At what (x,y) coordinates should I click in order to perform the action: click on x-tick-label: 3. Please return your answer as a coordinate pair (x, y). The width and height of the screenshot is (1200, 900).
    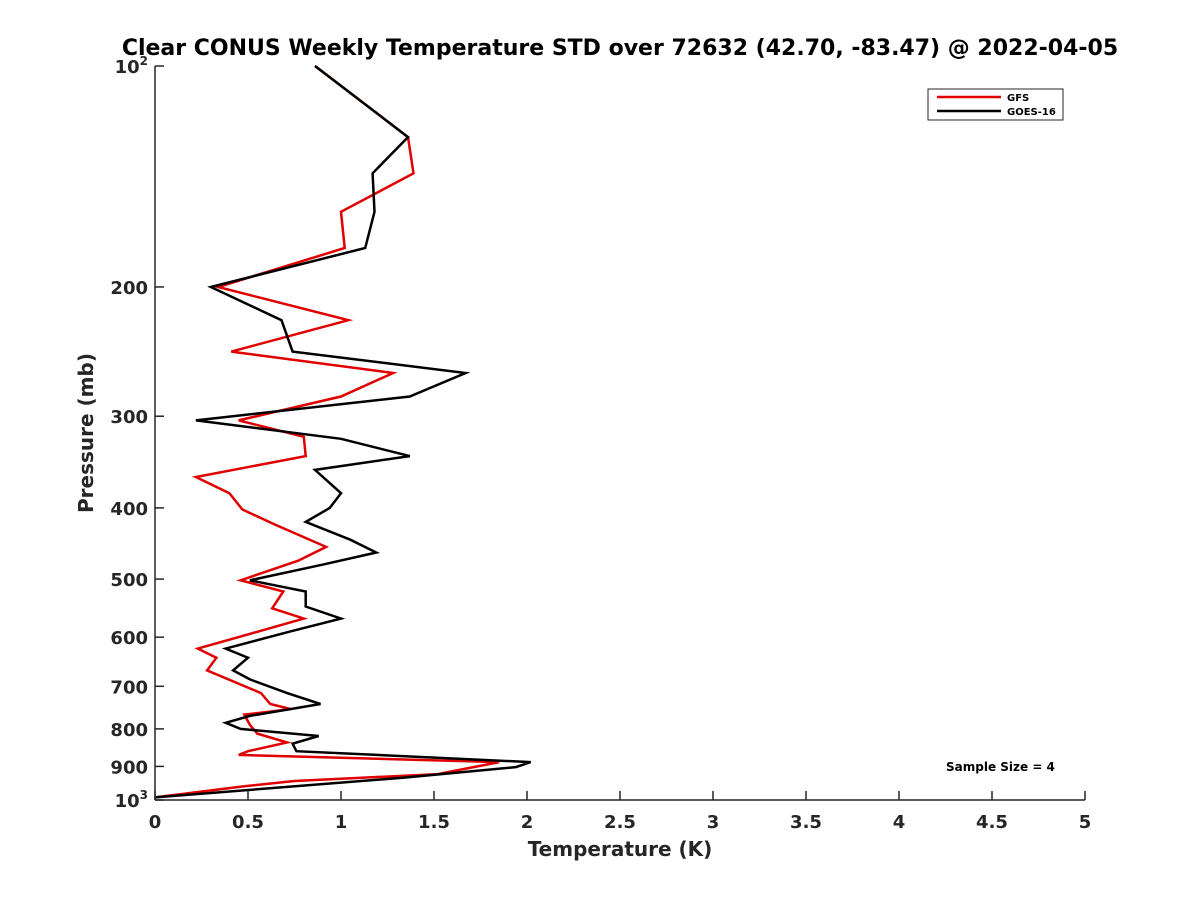
    Looking at the image, I should click on (713, 822).